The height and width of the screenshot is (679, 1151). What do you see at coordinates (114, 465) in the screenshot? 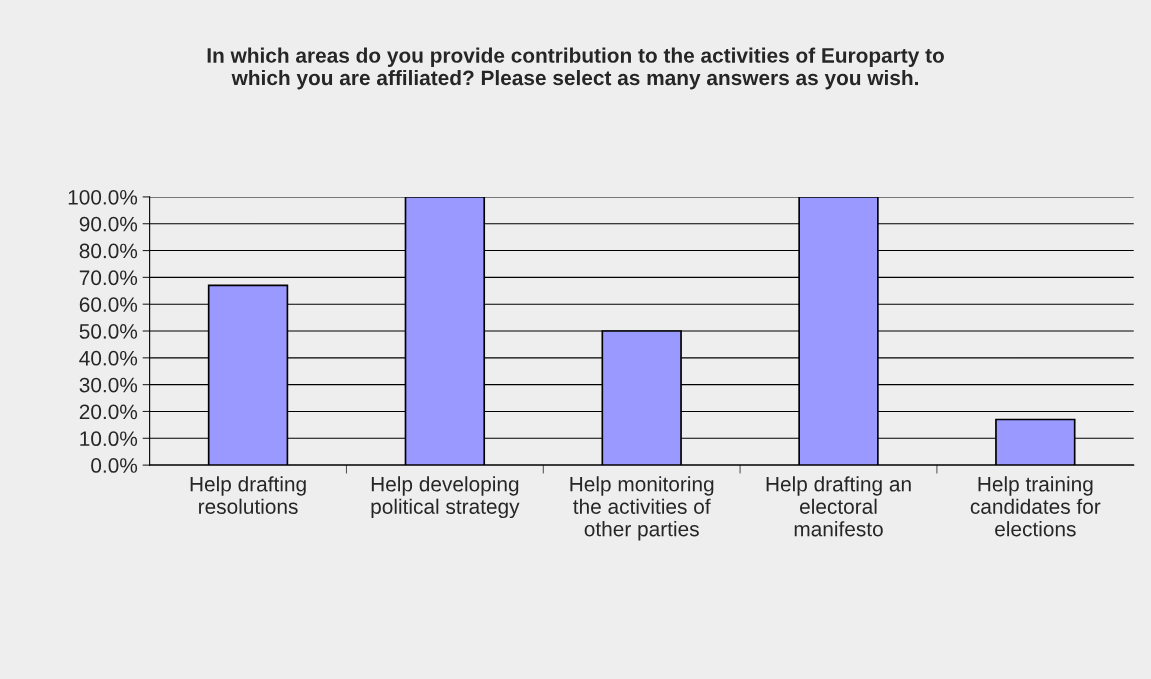
I see `y-tick-label: 0.0%` at bounding box center [114, 465].